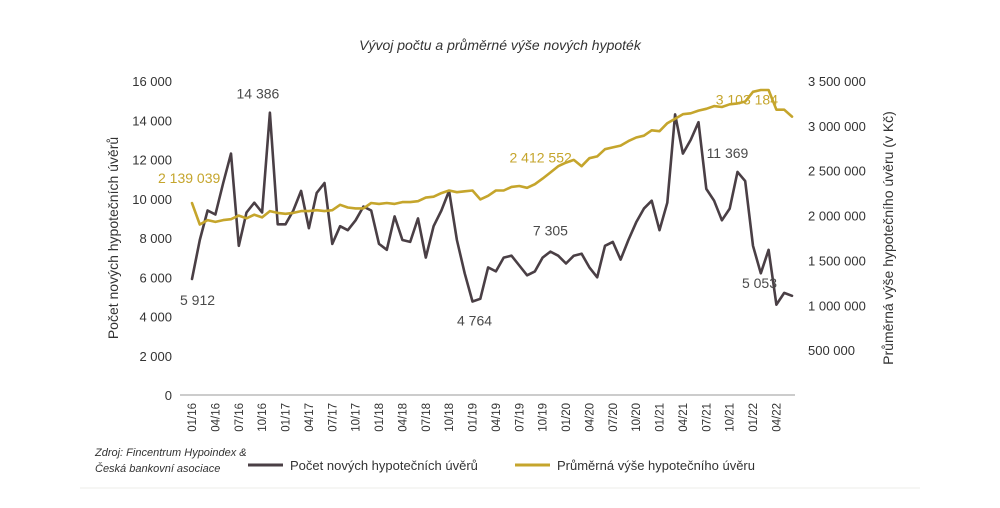  I want to click on x-tick-label: 07/20, so click(614, 417).